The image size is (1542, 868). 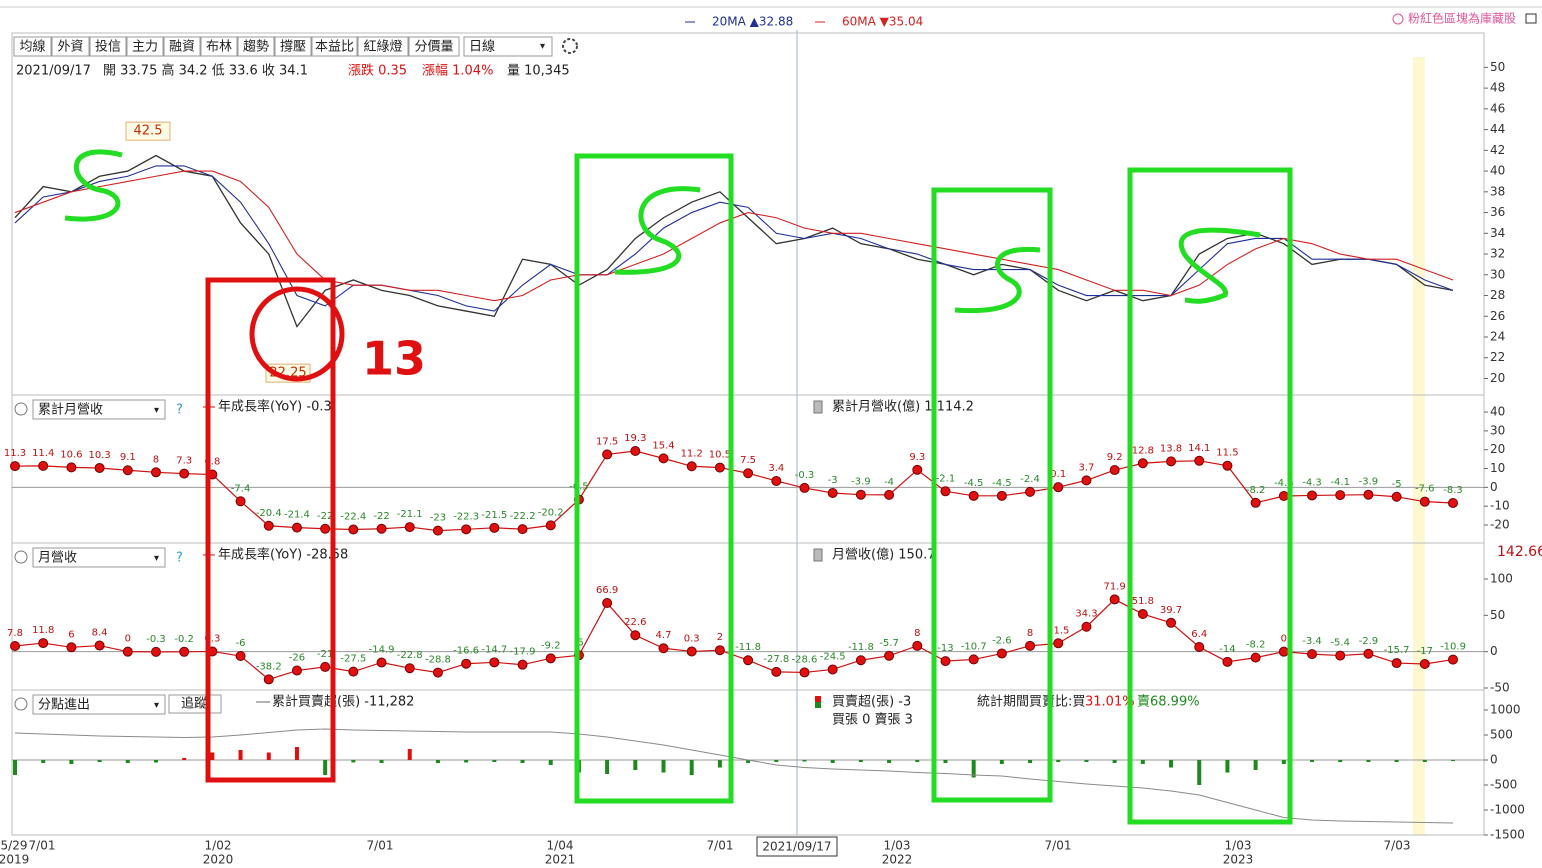 What do you see at coordinates (438, 518) in the screenshot?
I see `data-label: -23` at bounding box center [438, 518].